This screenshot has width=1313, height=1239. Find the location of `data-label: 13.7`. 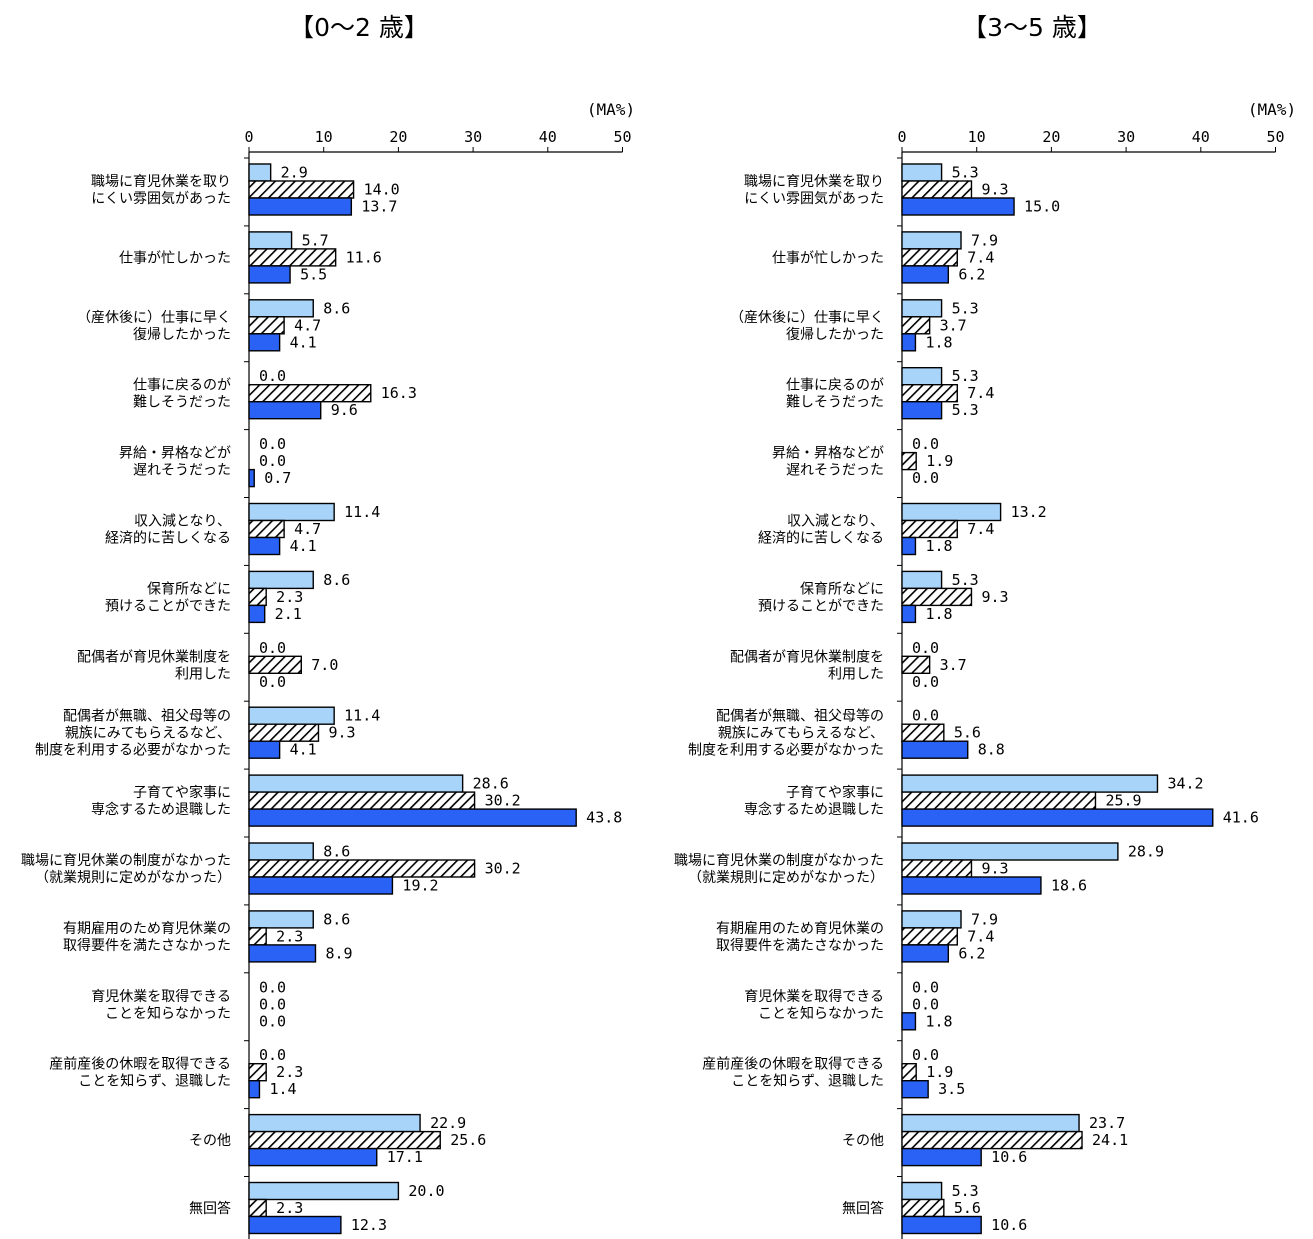

data-label: 13.7 is located at coordinates (379, 207).